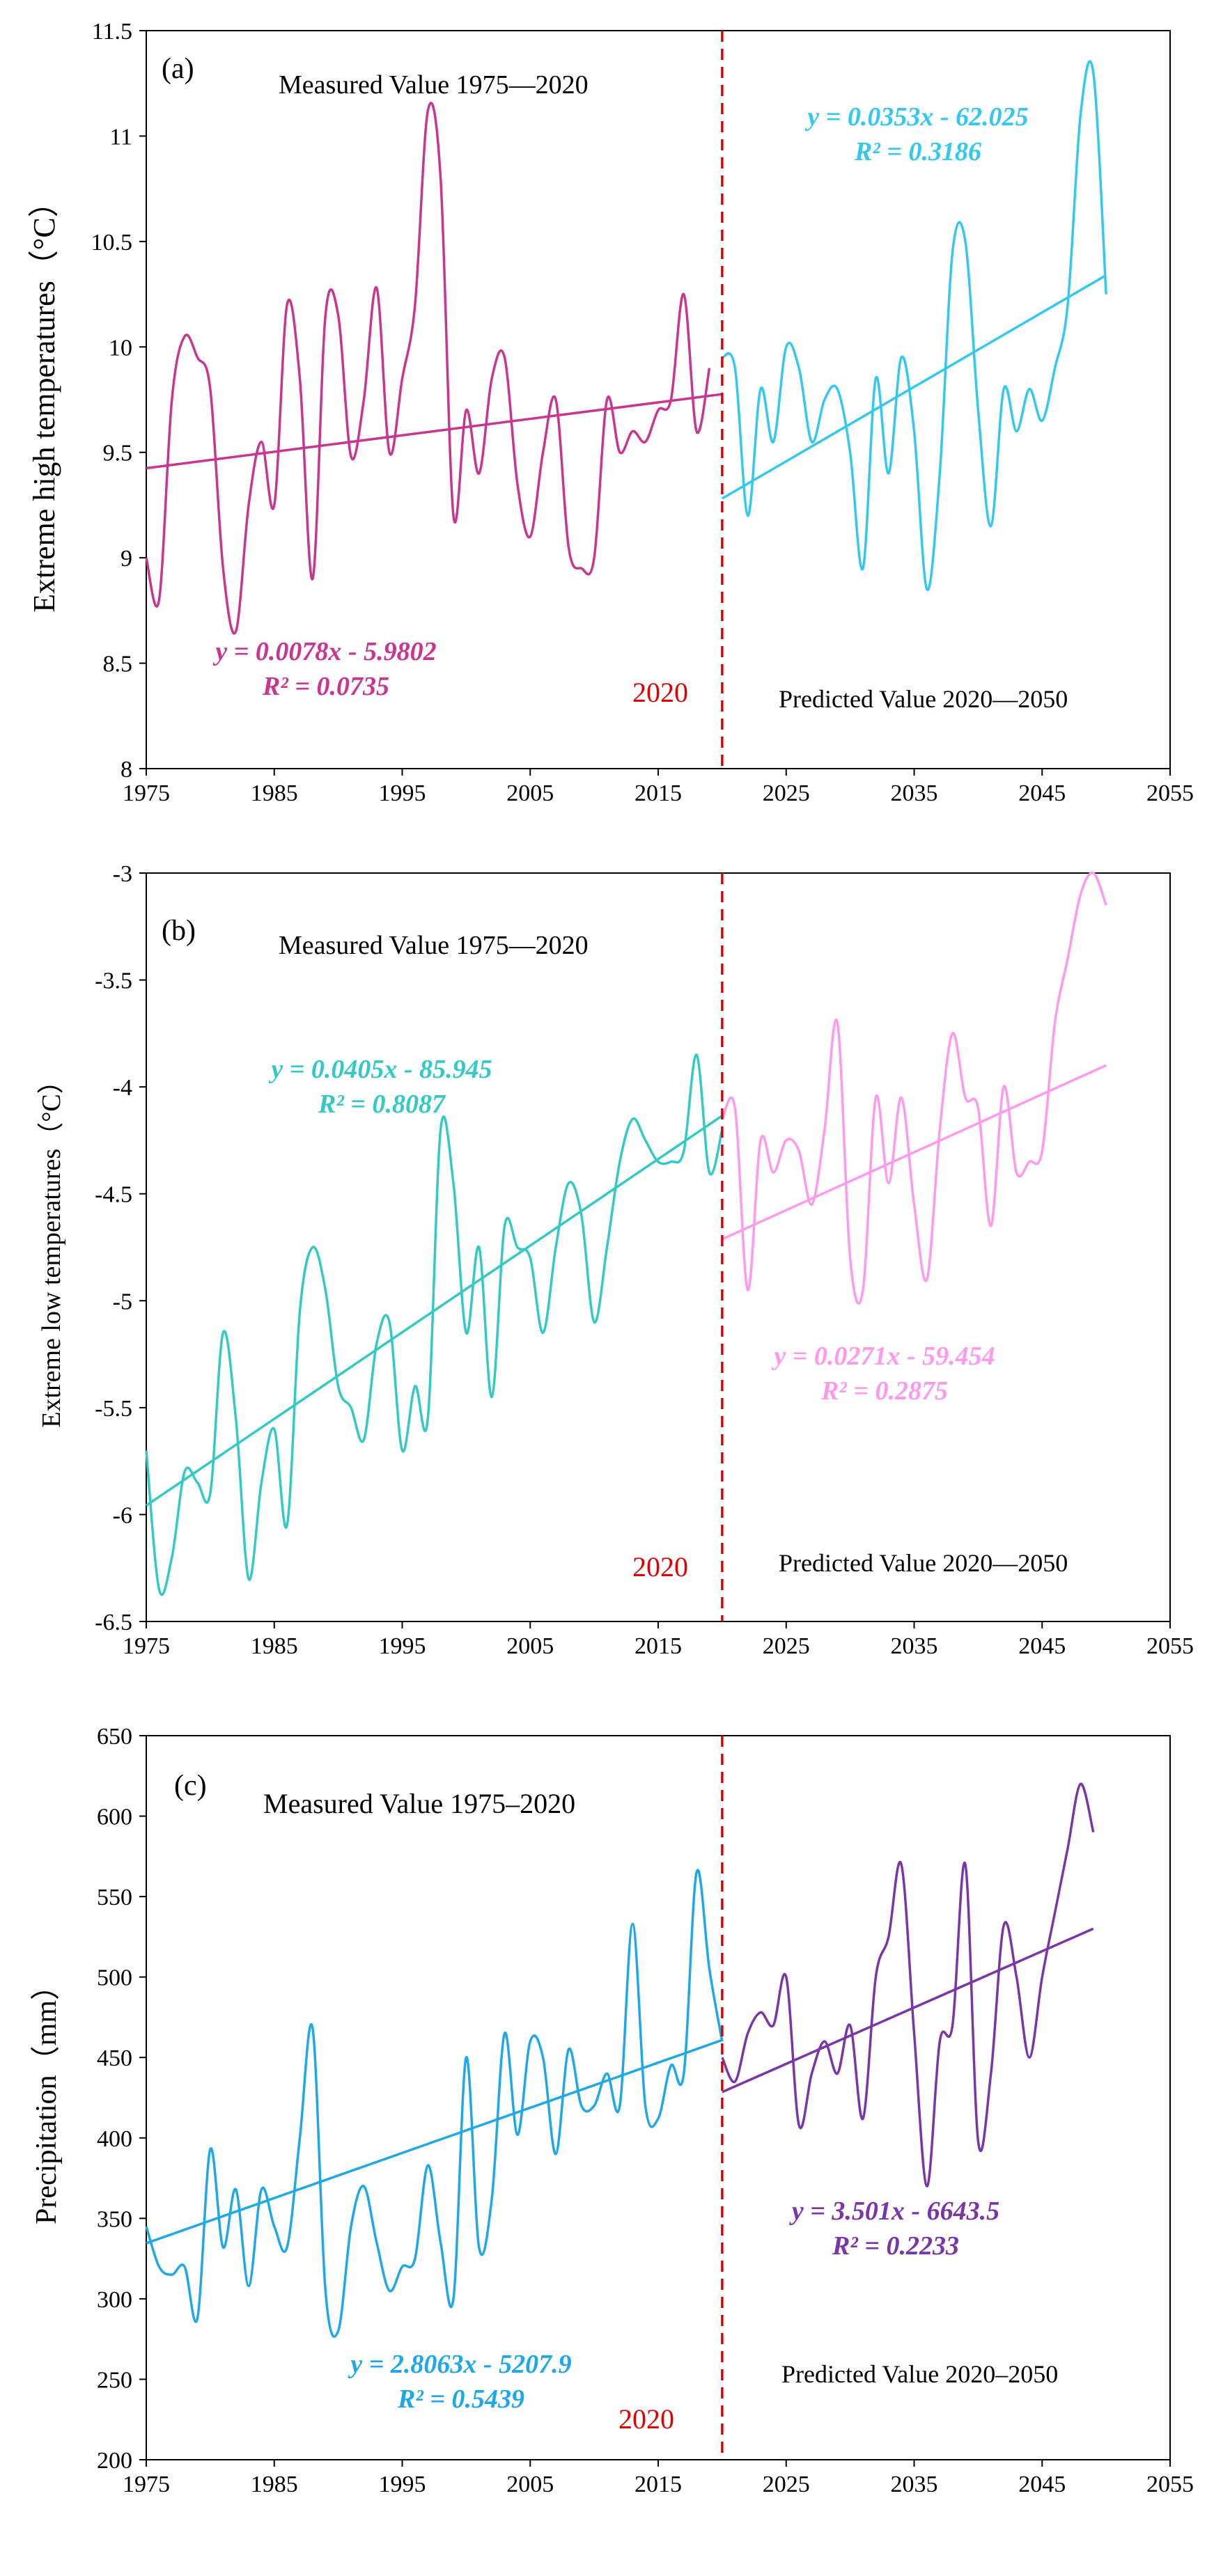 The image size is (1230, 2576). What do you see at coordinates (122, 1515) in the screenshot?
I see `y-tick-label: -6` at bounding box center [122, 1515].